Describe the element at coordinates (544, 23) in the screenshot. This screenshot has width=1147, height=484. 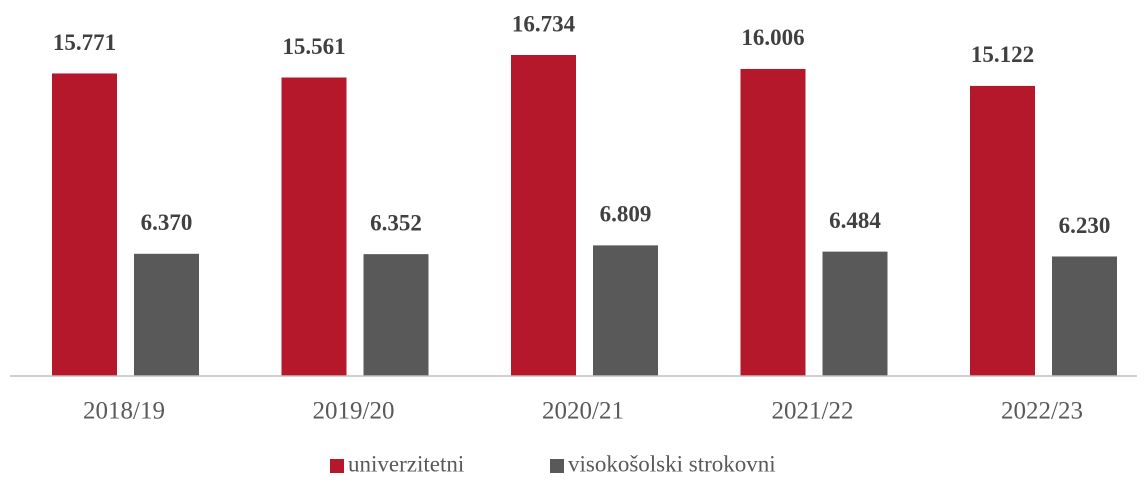
I see `value-label: 16.734` at that location.